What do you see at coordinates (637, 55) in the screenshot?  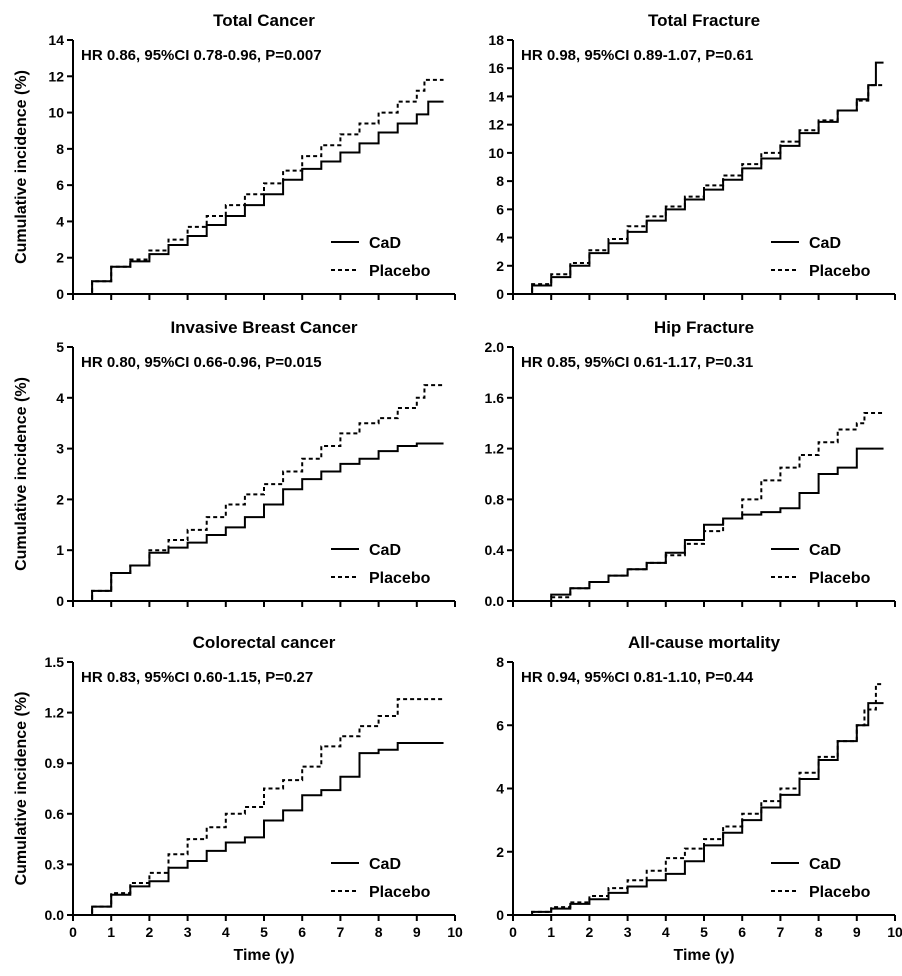 I see `hazard-ratio-annotation: HR 0.98, 95%CI 0.89-1.07, P=0.61` at bounding box center [637, 55].